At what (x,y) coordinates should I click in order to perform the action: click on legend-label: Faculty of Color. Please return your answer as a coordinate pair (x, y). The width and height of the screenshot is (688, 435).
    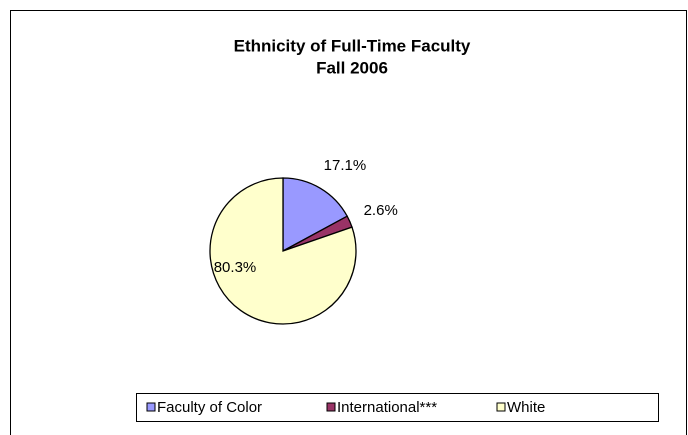
    Looking at the image, I should click on (209, 407).